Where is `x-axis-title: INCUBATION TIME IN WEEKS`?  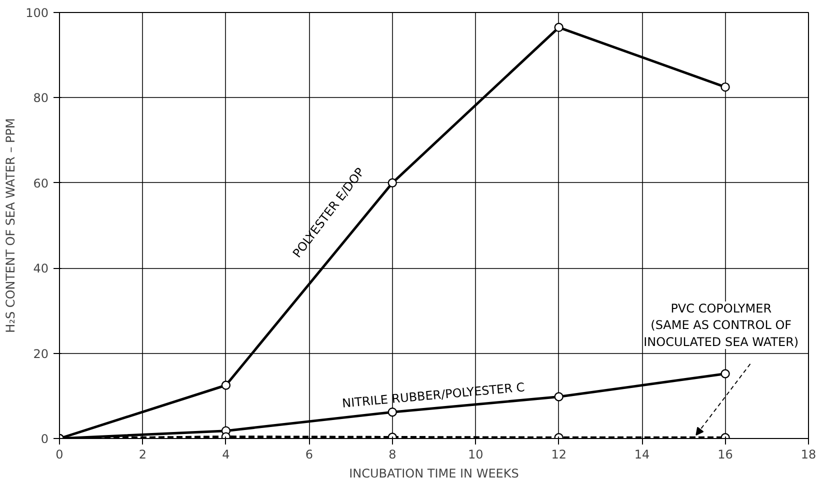
x-axis-title: INCUBATION TIME IN WEEKS is located at coordinates (434, 473).